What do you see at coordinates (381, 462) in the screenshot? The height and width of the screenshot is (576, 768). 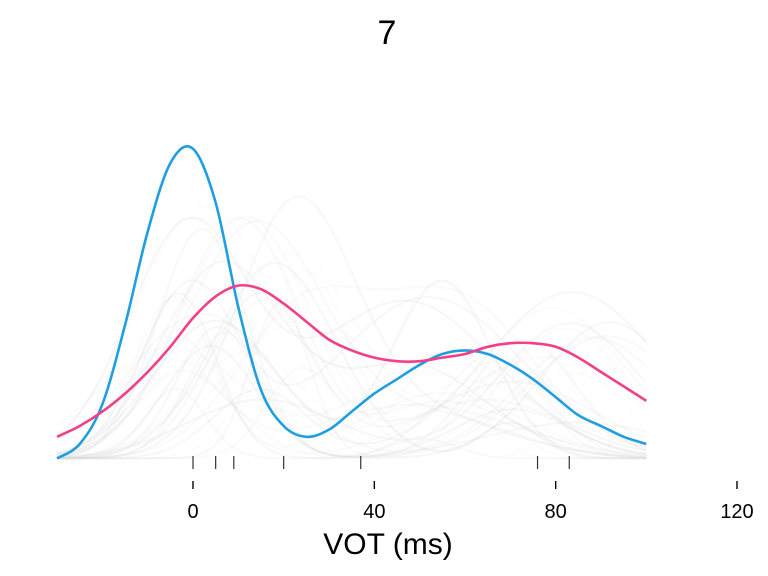 I see `rug-ticks` at bounding box center [381, 462].